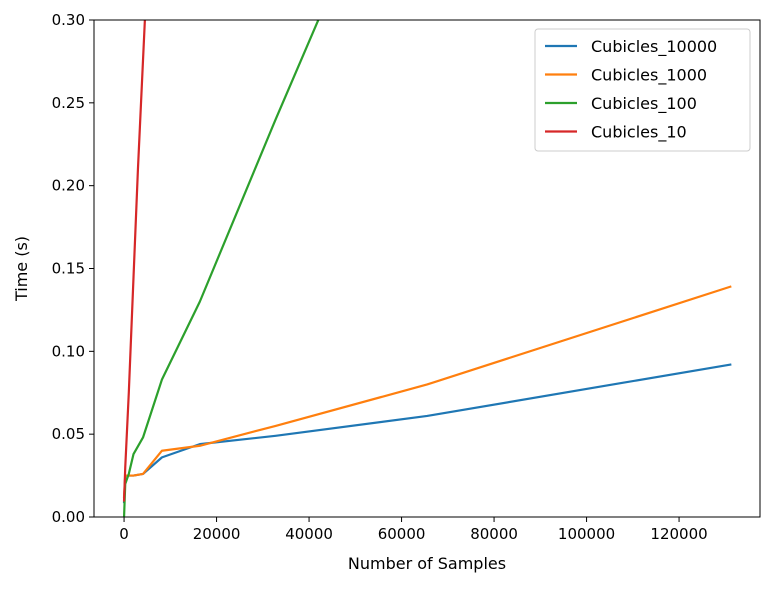  Describe the element at coordinates (68, 517) in the screenshot. I see `y-tick-label: 0.00` at that location.